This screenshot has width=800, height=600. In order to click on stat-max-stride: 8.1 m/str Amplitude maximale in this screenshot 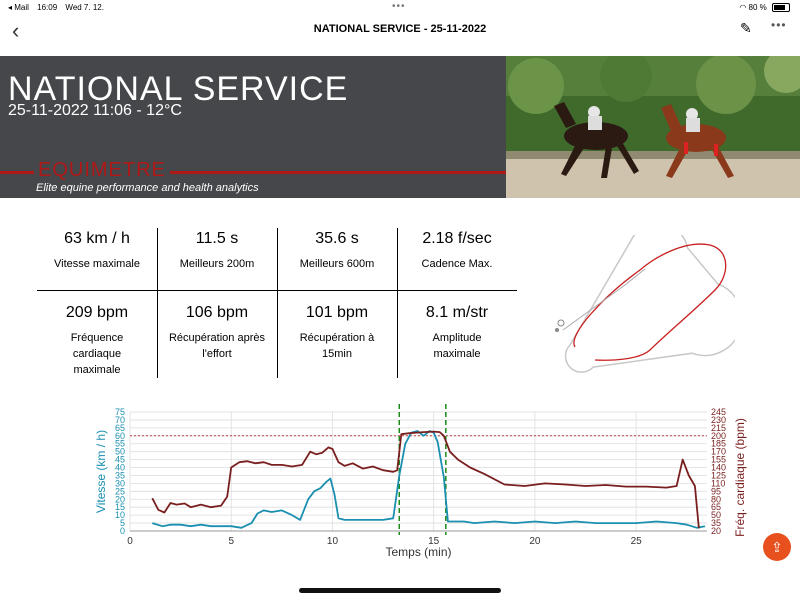, I will do `click(457, 333)`.